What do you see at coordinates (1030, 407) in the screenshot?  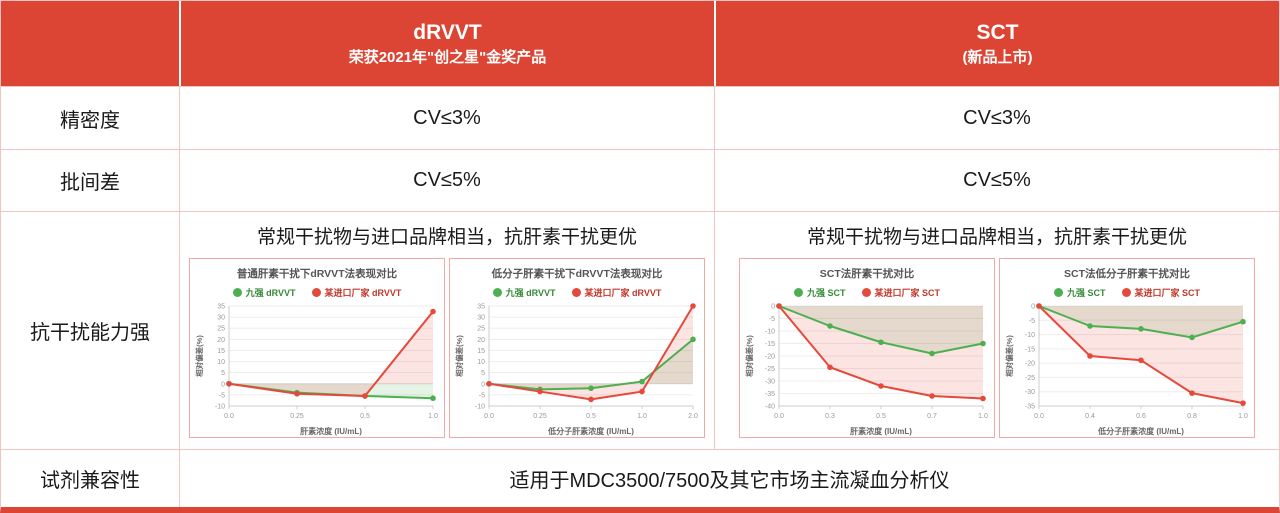 I see `svg-text: -35` at bounding box center [1030, 407].